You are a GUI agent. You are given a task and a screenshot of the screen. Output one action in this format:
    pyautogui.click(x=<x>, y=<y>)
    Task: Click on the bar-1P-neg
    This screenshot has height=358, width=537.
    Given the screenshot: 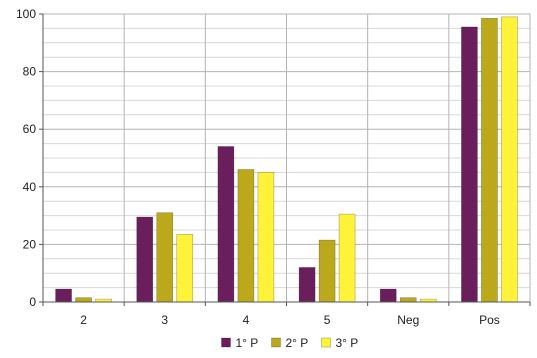 What is the action you would take?
    pyautogui.click(x=388, y=295)
    